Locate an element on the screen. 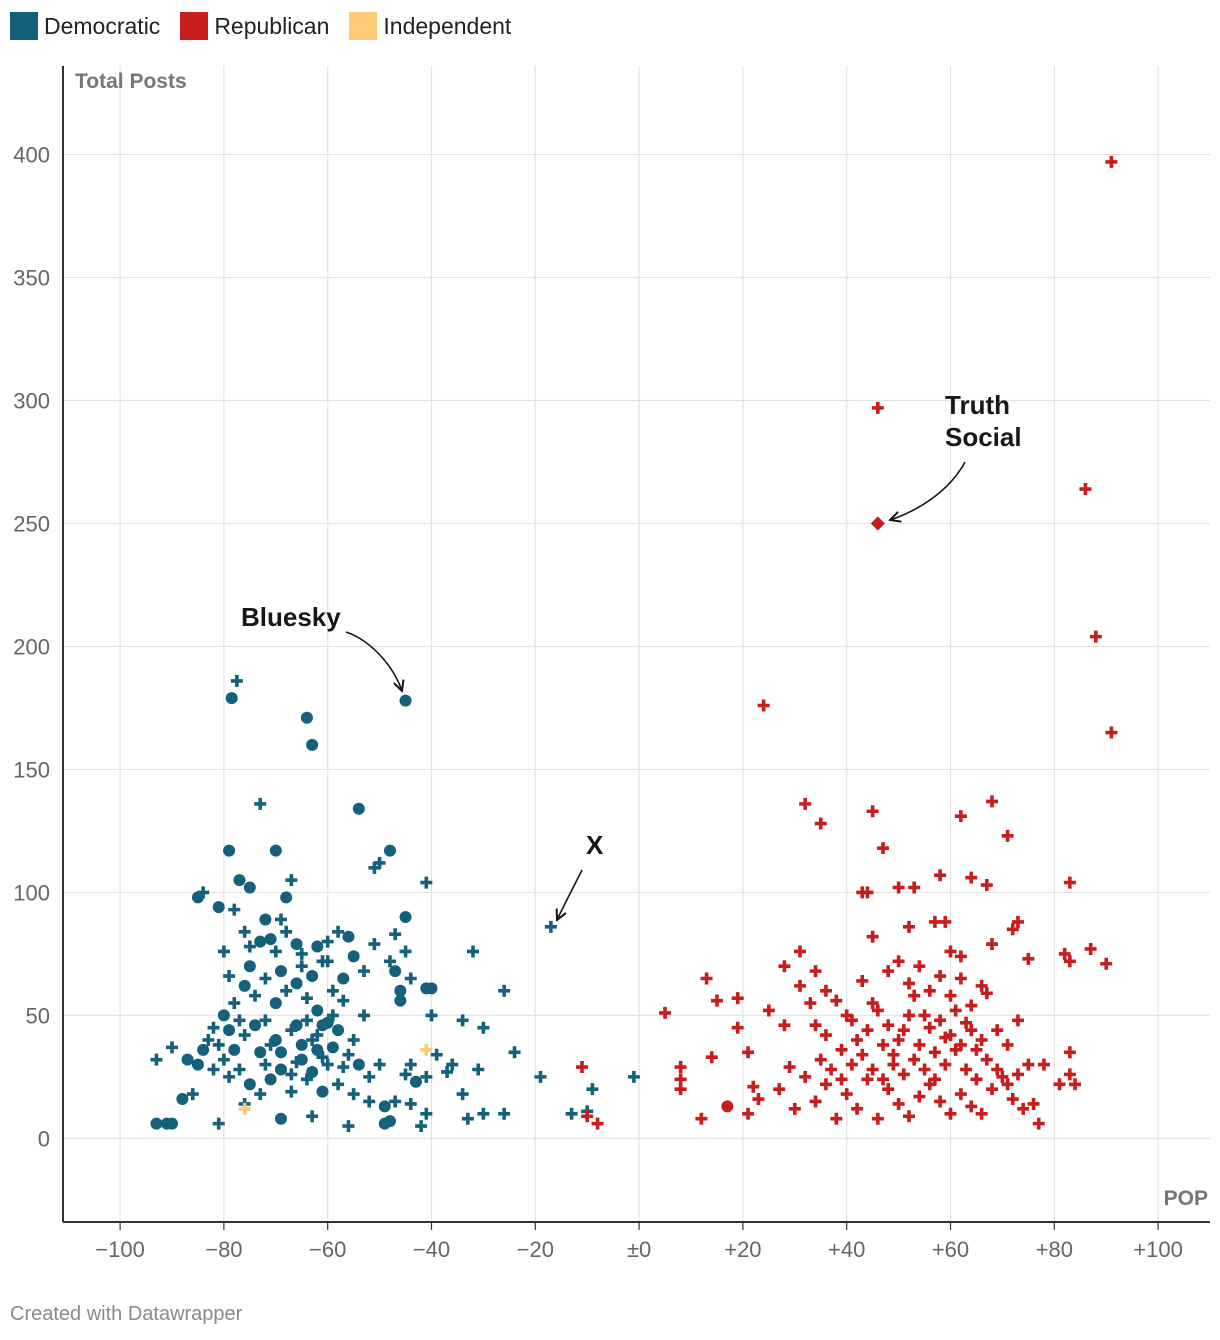 The height and width of the screenshot is (1340, 1220). x-axis-title: POP is located at coordinates (1186, 1198).